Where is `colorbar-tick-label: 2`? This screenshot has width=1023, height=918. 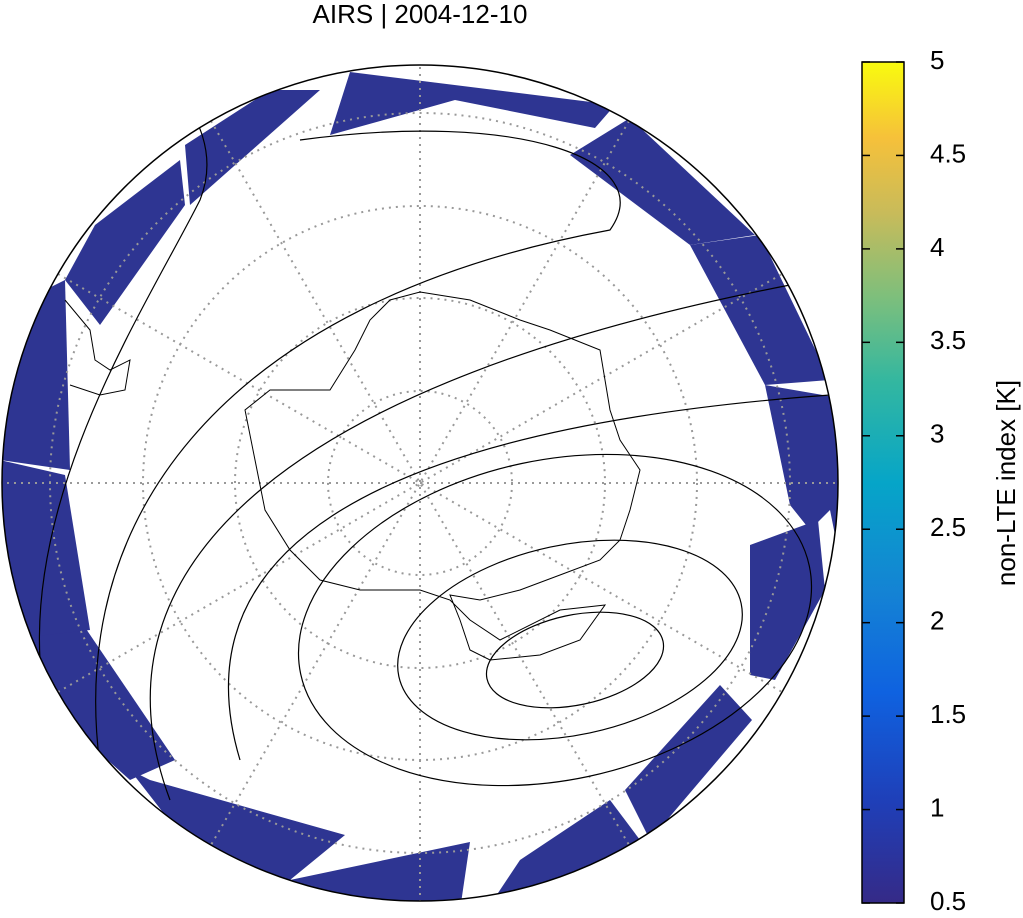
colorbar-tick-label: 2 is located at coordinates (937, 621).